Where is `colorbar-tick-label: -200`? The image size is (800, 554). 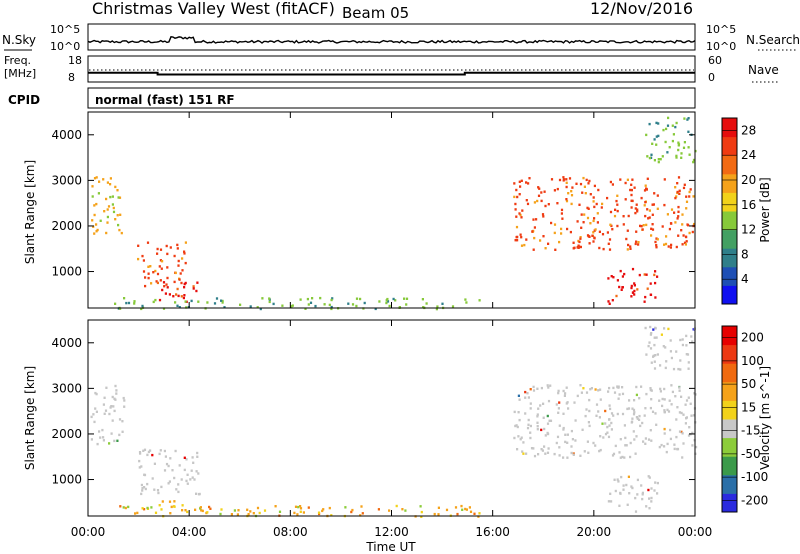
colorbar-tick-label: -200 is located at coordinates (754, 500).